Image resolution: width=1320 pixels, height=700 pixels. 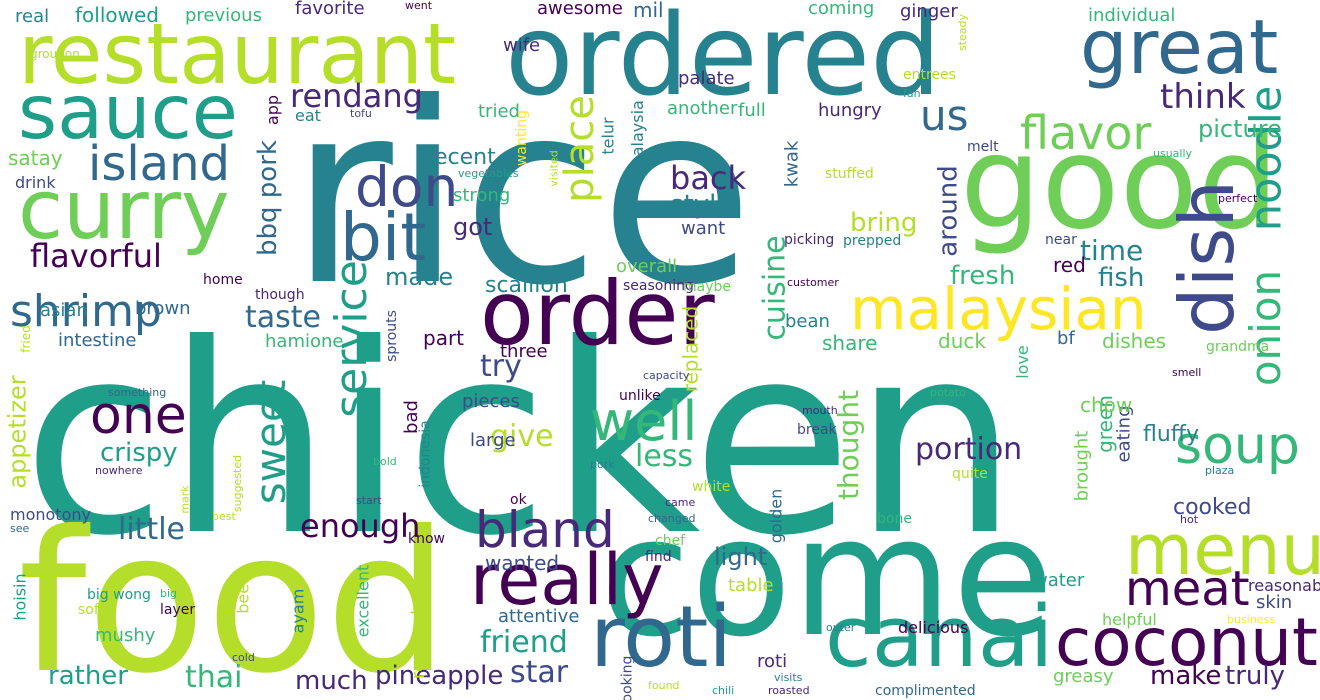 What do you see at coordinates (267, 198) in the screenshot?
I see `cloud-word: bbq pork` at bounding box center [267, 198].